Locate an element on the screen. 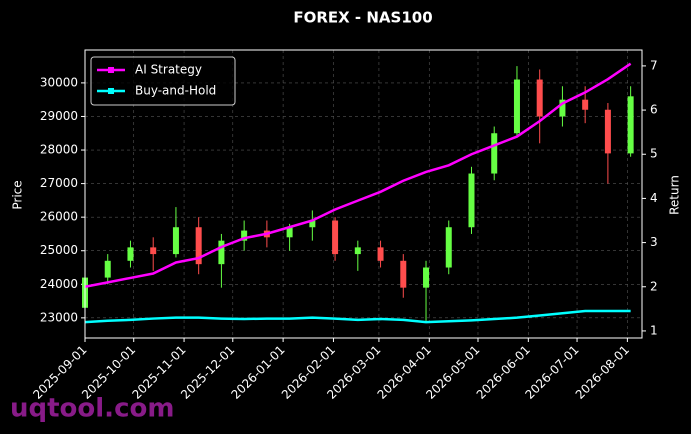 Image resolution: width=691 pixels, height=434 pixels. legend: AI Strategy Buy-and-Hold is located at coordinates (163, 81).